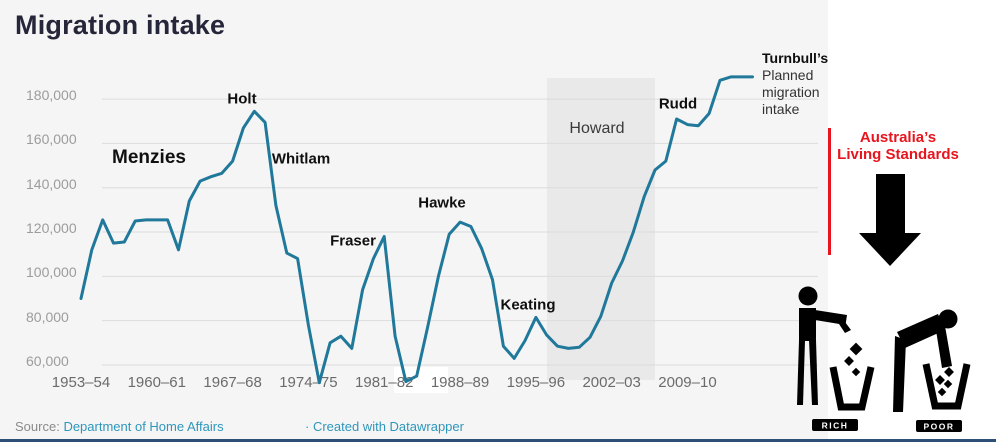 The width and height of the screenshot is (996, 442). I want to click on attribution-row: · Created with Datawrapper, so click(384, 426).